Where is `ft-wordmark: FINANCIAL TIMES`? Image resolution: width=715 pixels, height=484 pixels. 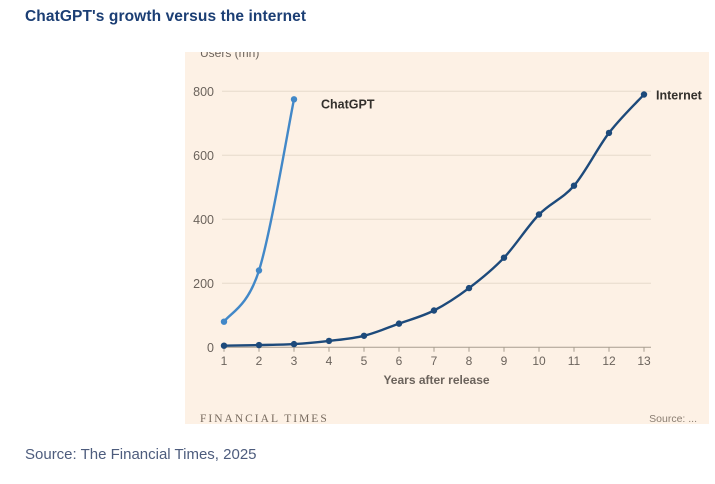 ft-wordmark: FINANCIAL TIMES is located at coordinates (264, 418).